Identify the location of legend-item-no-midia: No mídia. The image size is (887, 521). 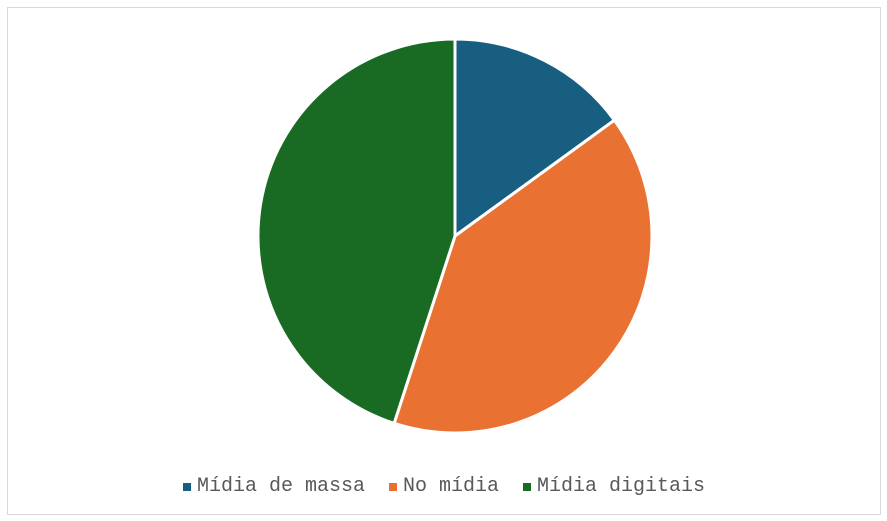
(443, 486).